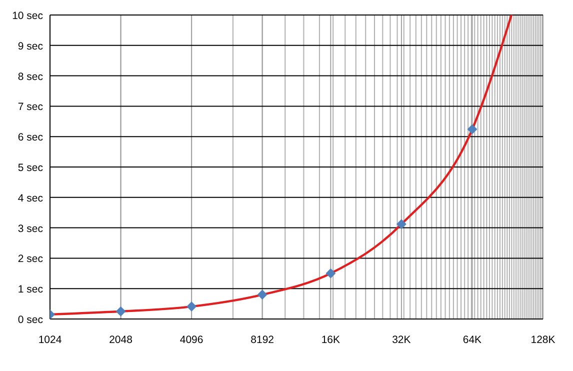 The height and width of the screenshot is (371, 573). What do you see at coordinates (30, 198) in the screenshot?
I see `y-tick-label: 4 sec` at bounding box center [30, 198].